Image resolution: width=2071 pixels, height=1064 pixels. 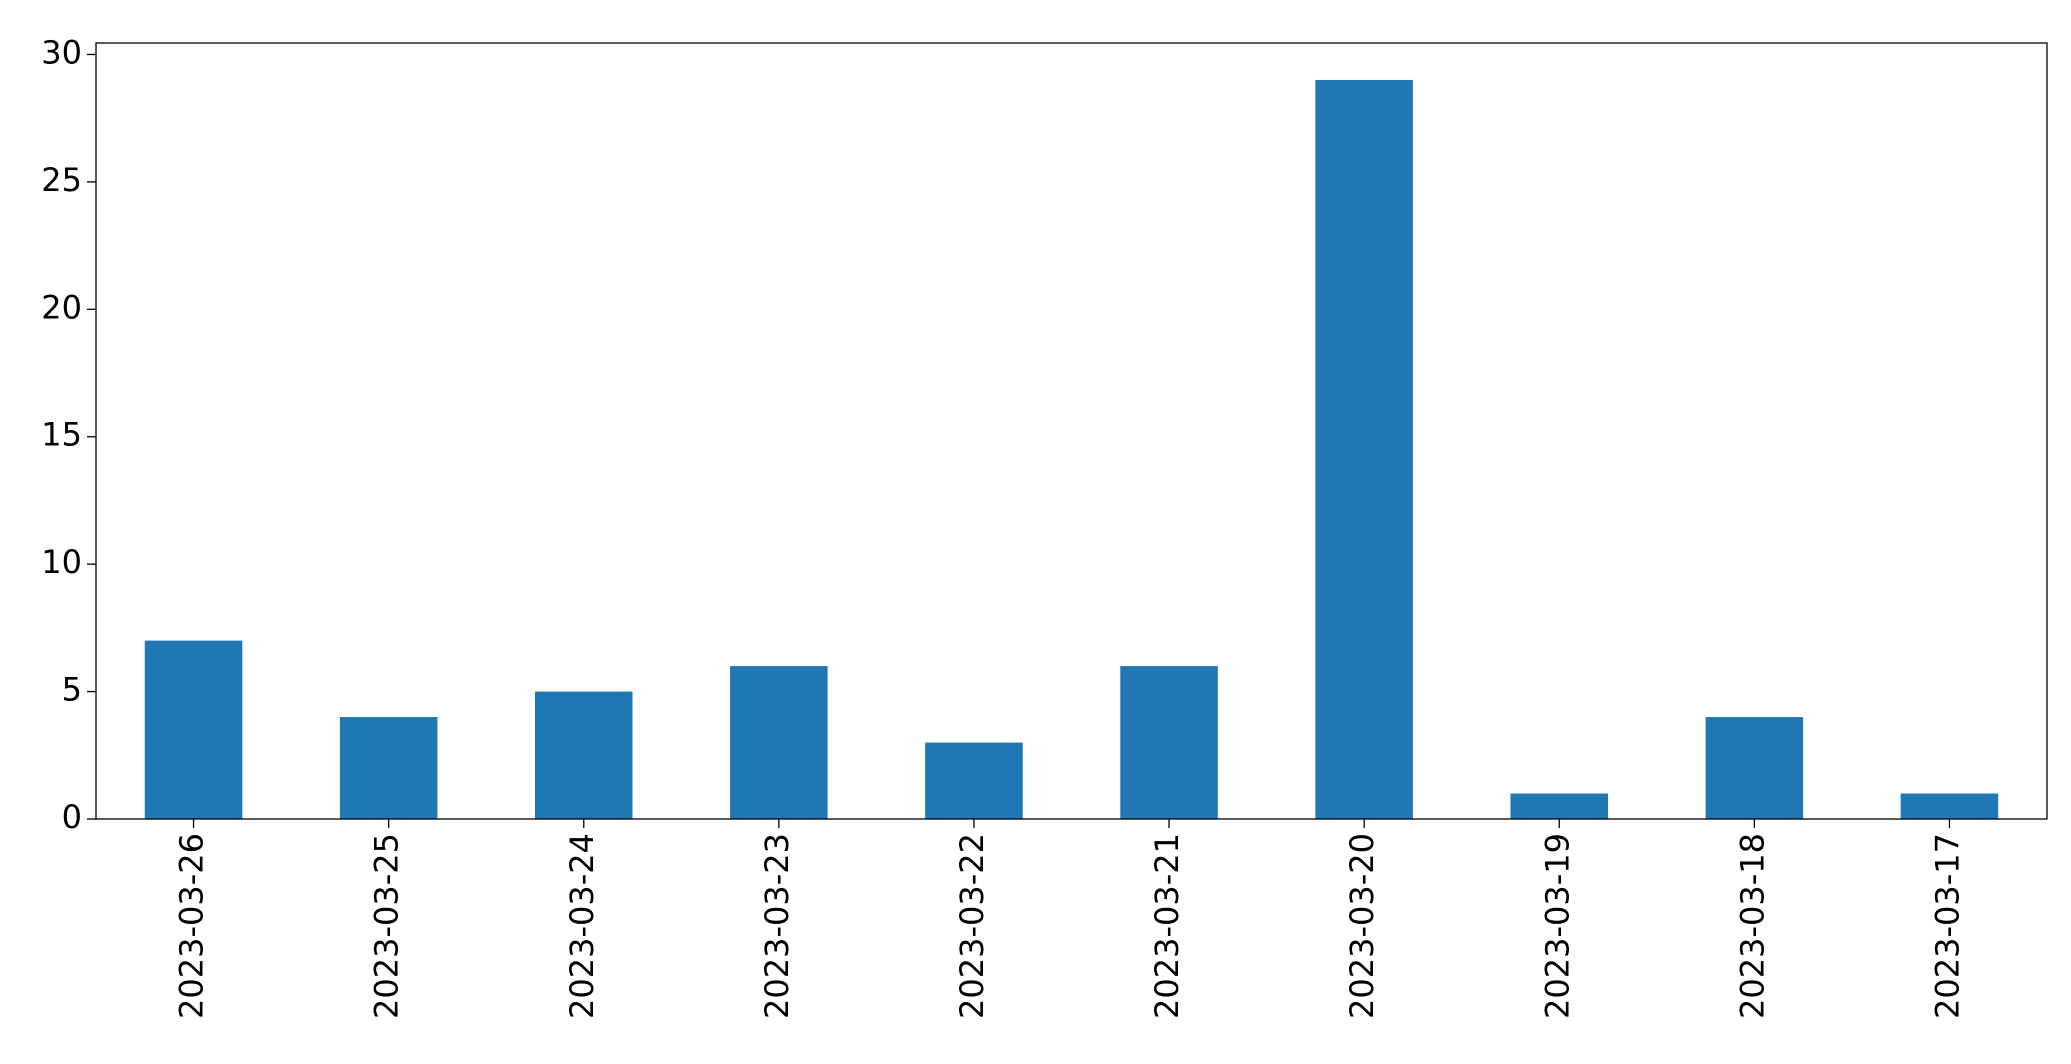 What do you see at coordinates (387, 926) in the screenshot?
I see `x-tick-label: 2023-03-25` at bounding box center [387, 926].